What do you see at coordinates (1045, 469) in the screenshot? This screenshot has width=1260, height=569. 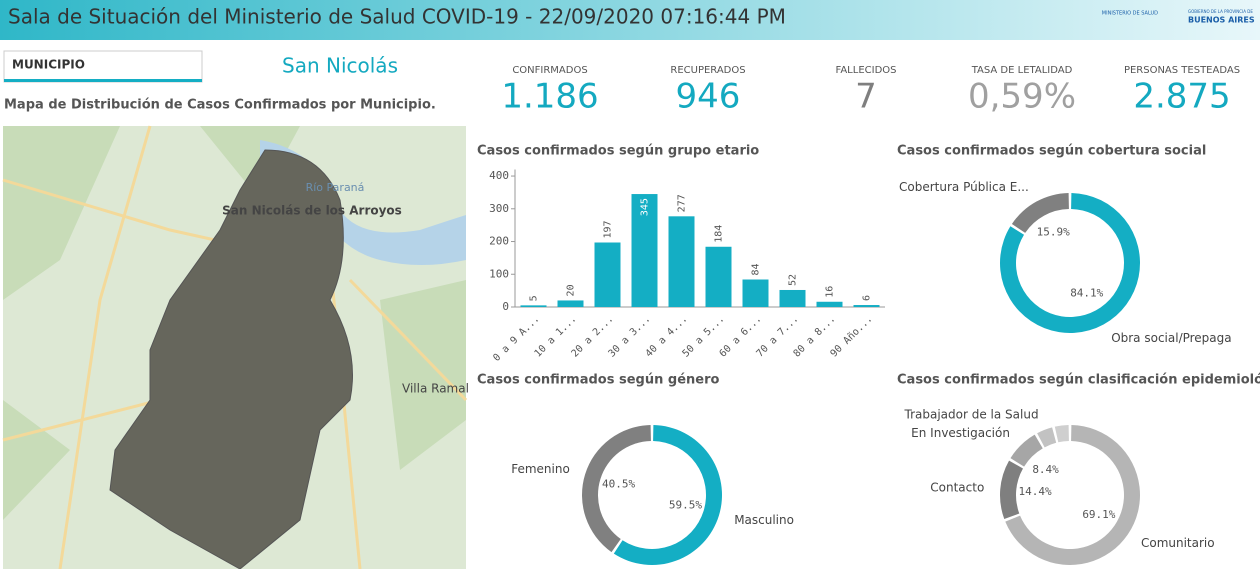 I see `value-label: 8.4%` at bounding box center [1045, 469].